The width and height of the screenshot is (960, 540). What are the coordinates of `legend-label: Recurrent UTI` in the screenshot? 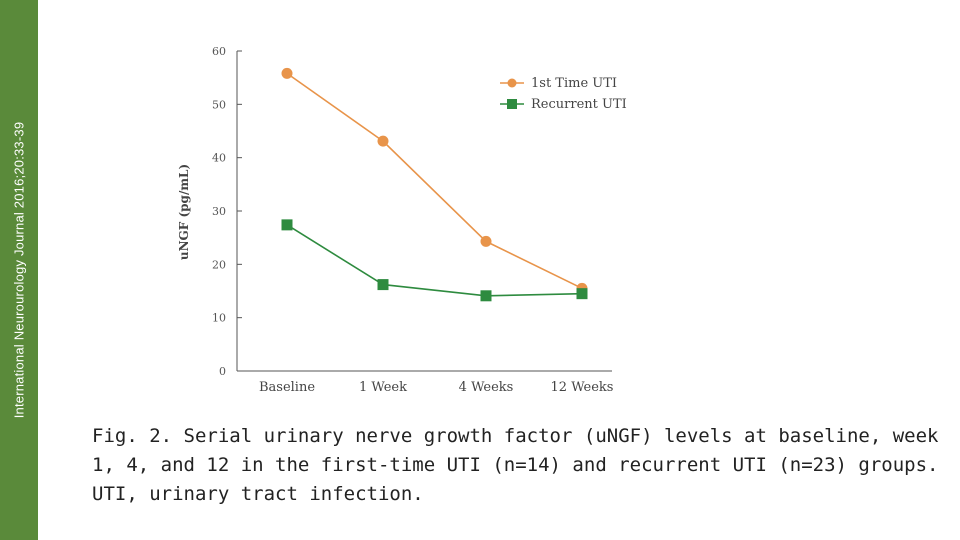 It's located at (579, 104).